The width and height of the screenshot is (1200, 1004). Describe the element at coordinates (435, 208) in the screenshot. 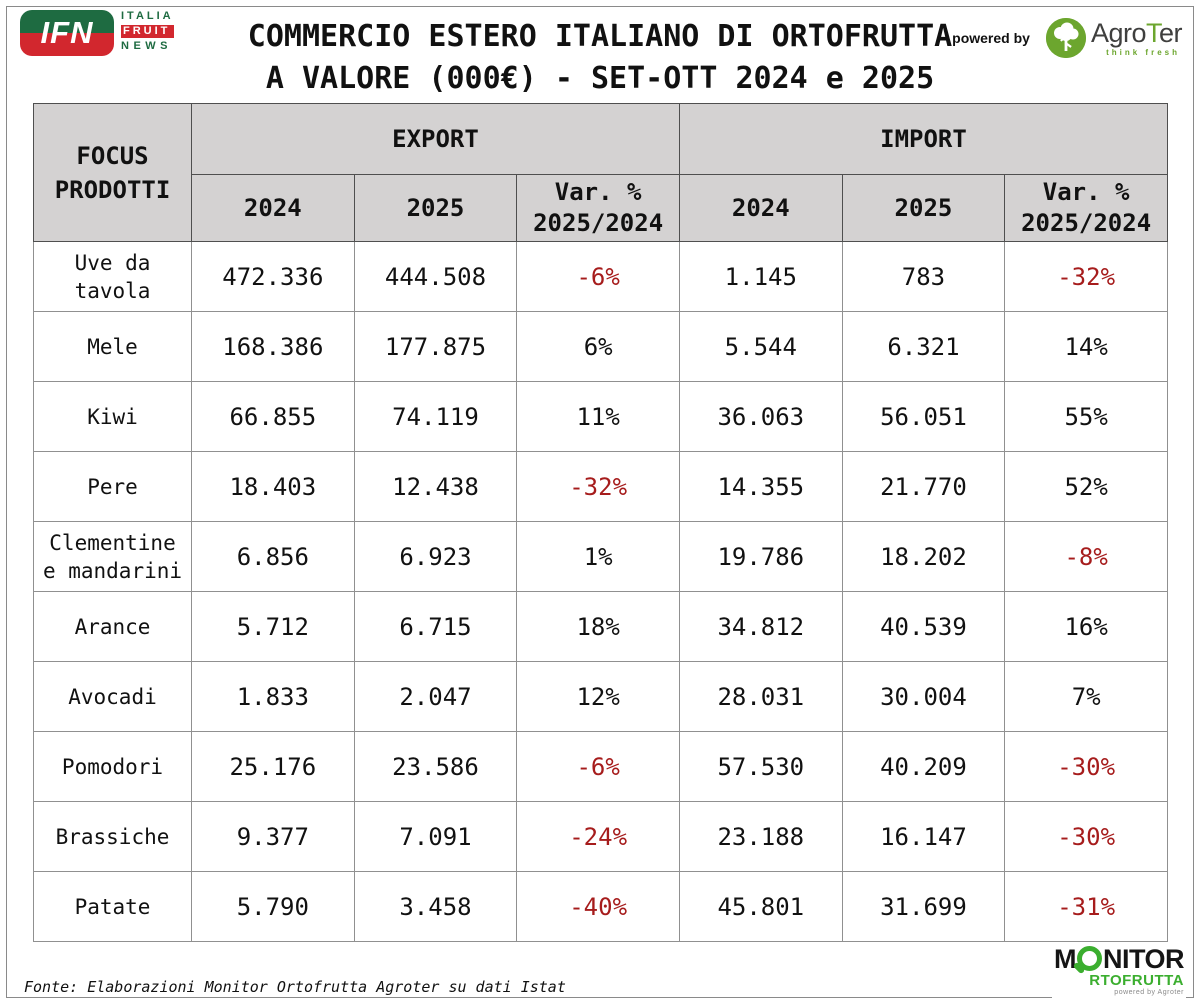

I see `col-header-export-2025: 2025` at that location.